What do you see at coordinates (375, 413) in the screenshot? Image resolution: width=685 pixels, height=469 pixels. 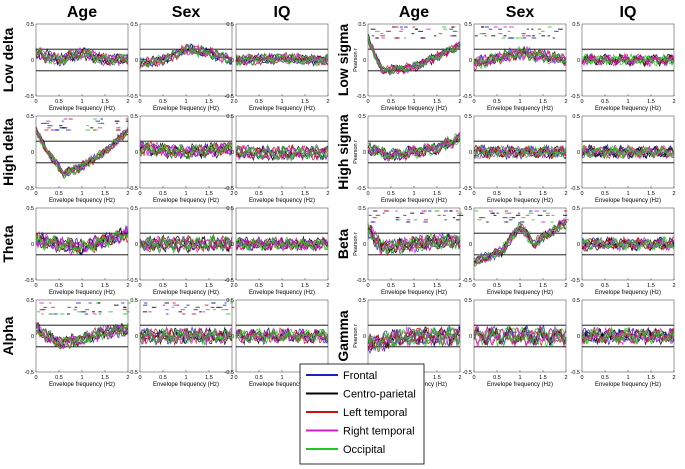 I see `legend-label-left-temporal: Left temporal` at bounding box center [375, 413].